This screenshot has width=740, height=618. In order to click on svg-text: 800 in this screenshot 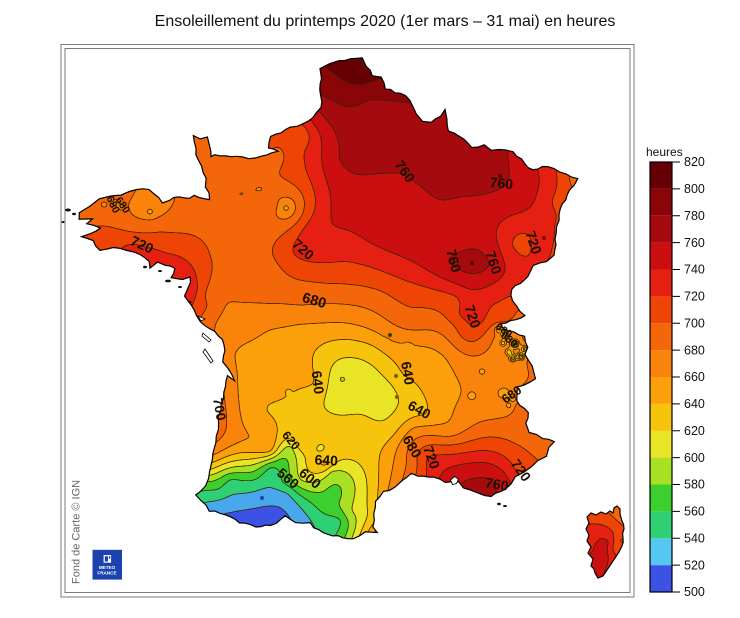, I will do `click(694, 189)`.